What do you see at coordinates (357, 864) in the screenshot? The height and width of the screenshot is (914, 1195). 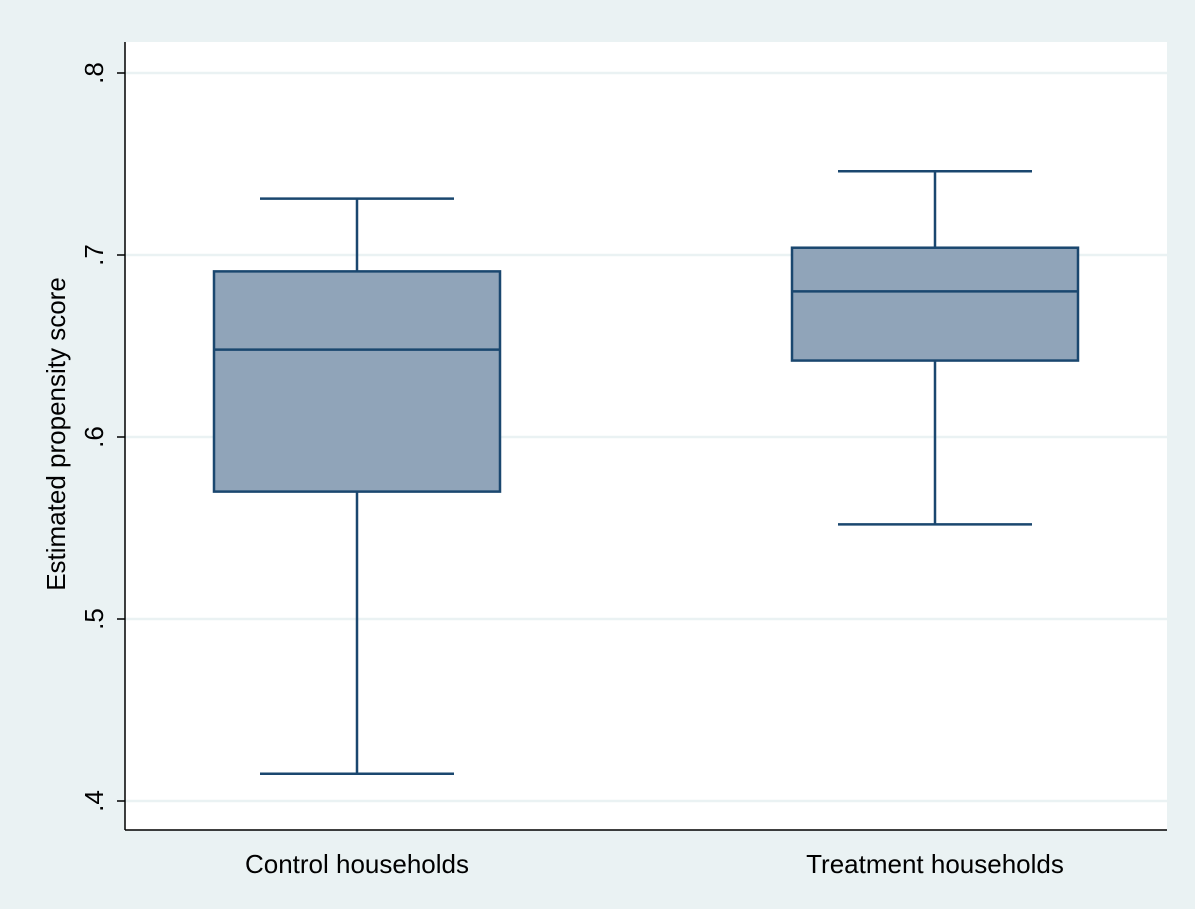 I see `x-tick-label: Control households` at bounding box center [357, 864].